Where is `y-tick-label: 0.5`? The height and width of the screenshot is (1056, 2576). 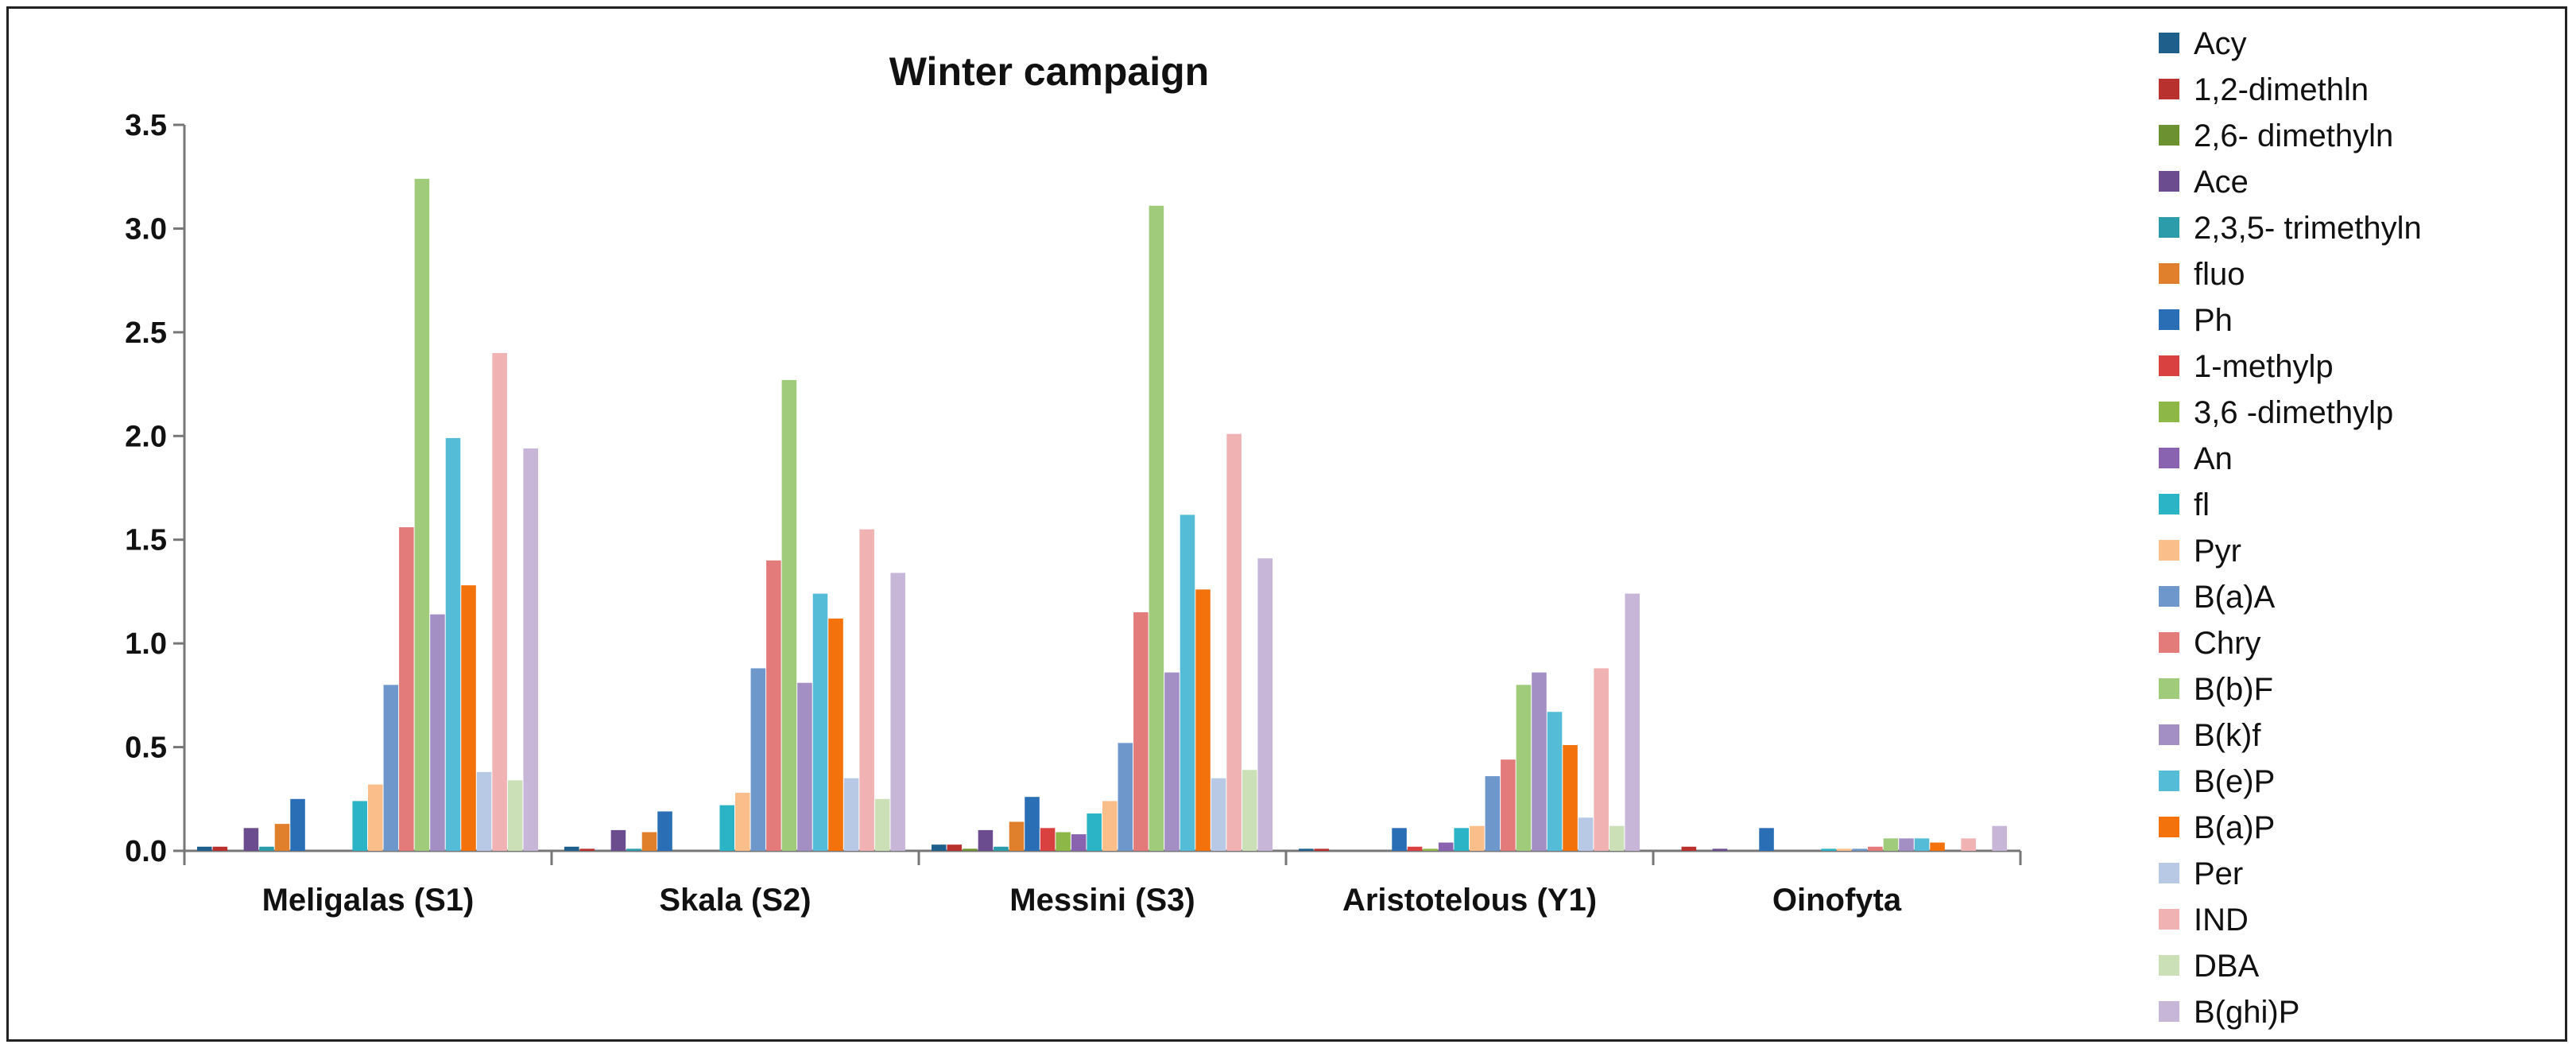
y-tick-label: 0.5 is located at coordinates (146, 748).